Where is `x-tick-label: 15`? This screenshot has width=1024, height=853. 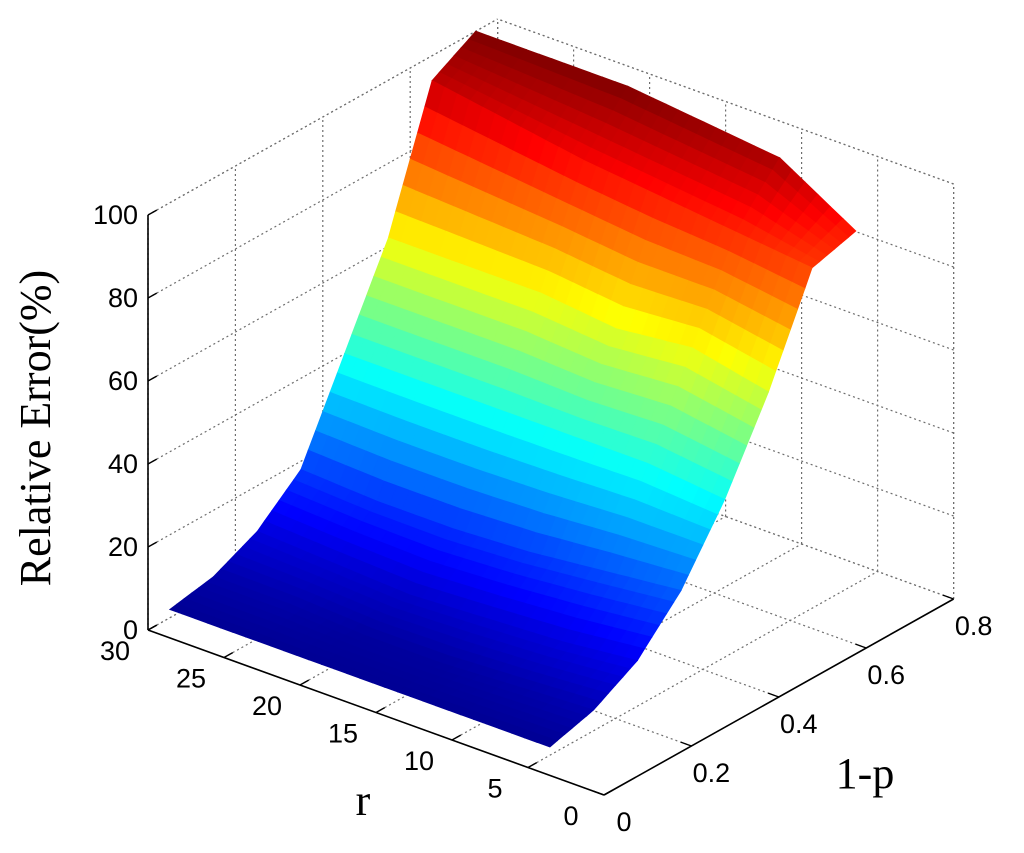
x-tick-label: 15 is located at coordinates (343, 734).